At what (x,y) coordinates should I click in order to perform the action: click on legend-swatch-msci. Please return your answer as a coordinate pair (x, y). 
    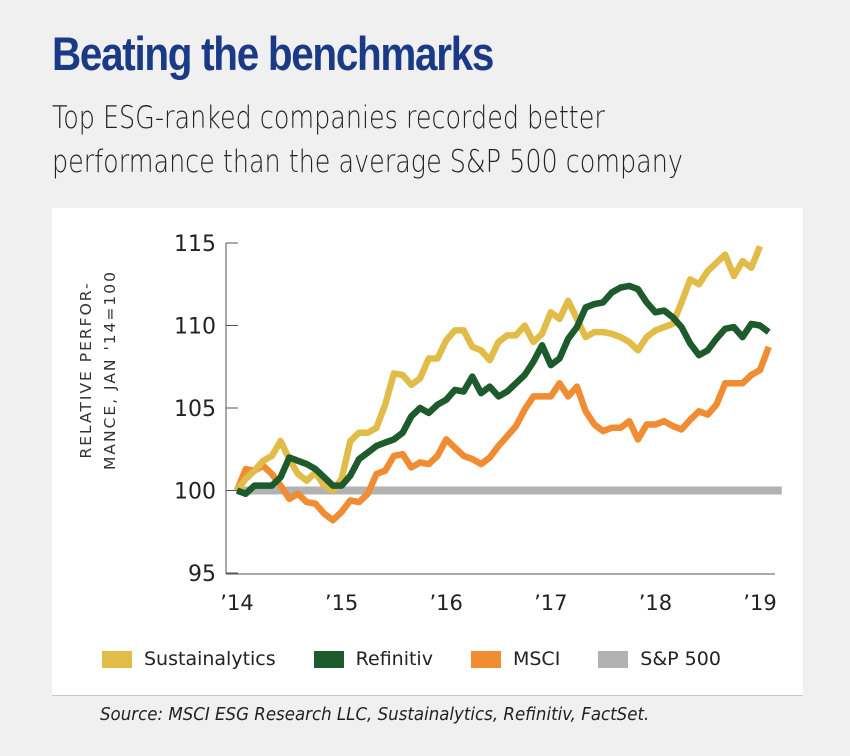
    Looking at the image, I should click on (485, 659).